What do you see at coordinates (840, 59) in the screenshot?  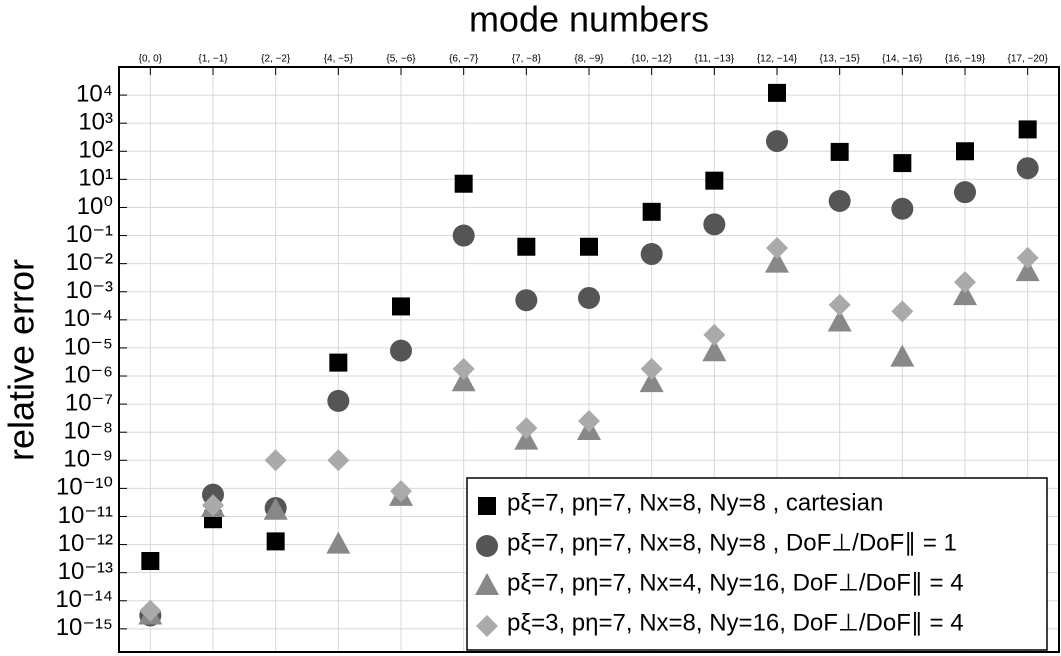 I see `x-tick-label: {13, −15}` at bounding box center [840, 59].